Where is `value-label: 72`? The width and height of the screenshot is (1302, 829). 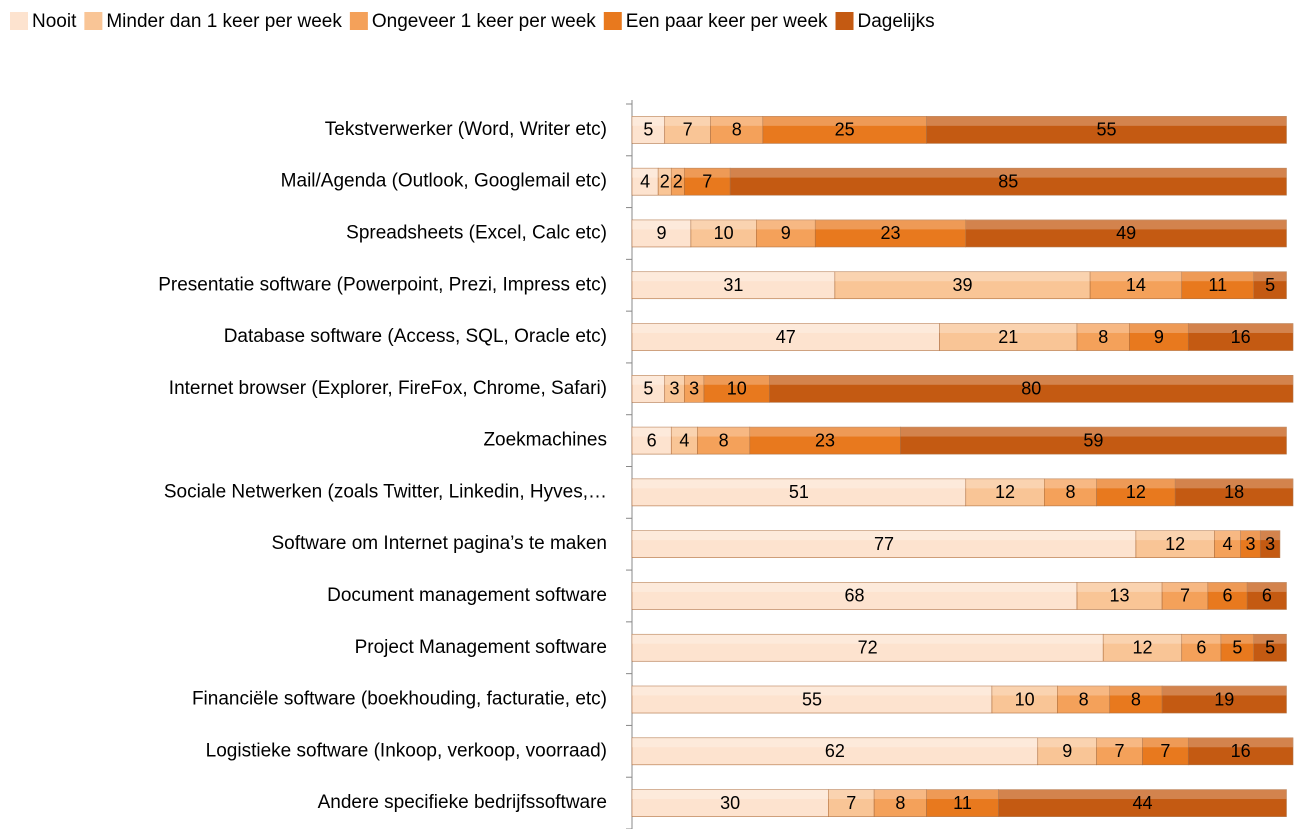
value-label: 72 is located at coordinates (868, 648).